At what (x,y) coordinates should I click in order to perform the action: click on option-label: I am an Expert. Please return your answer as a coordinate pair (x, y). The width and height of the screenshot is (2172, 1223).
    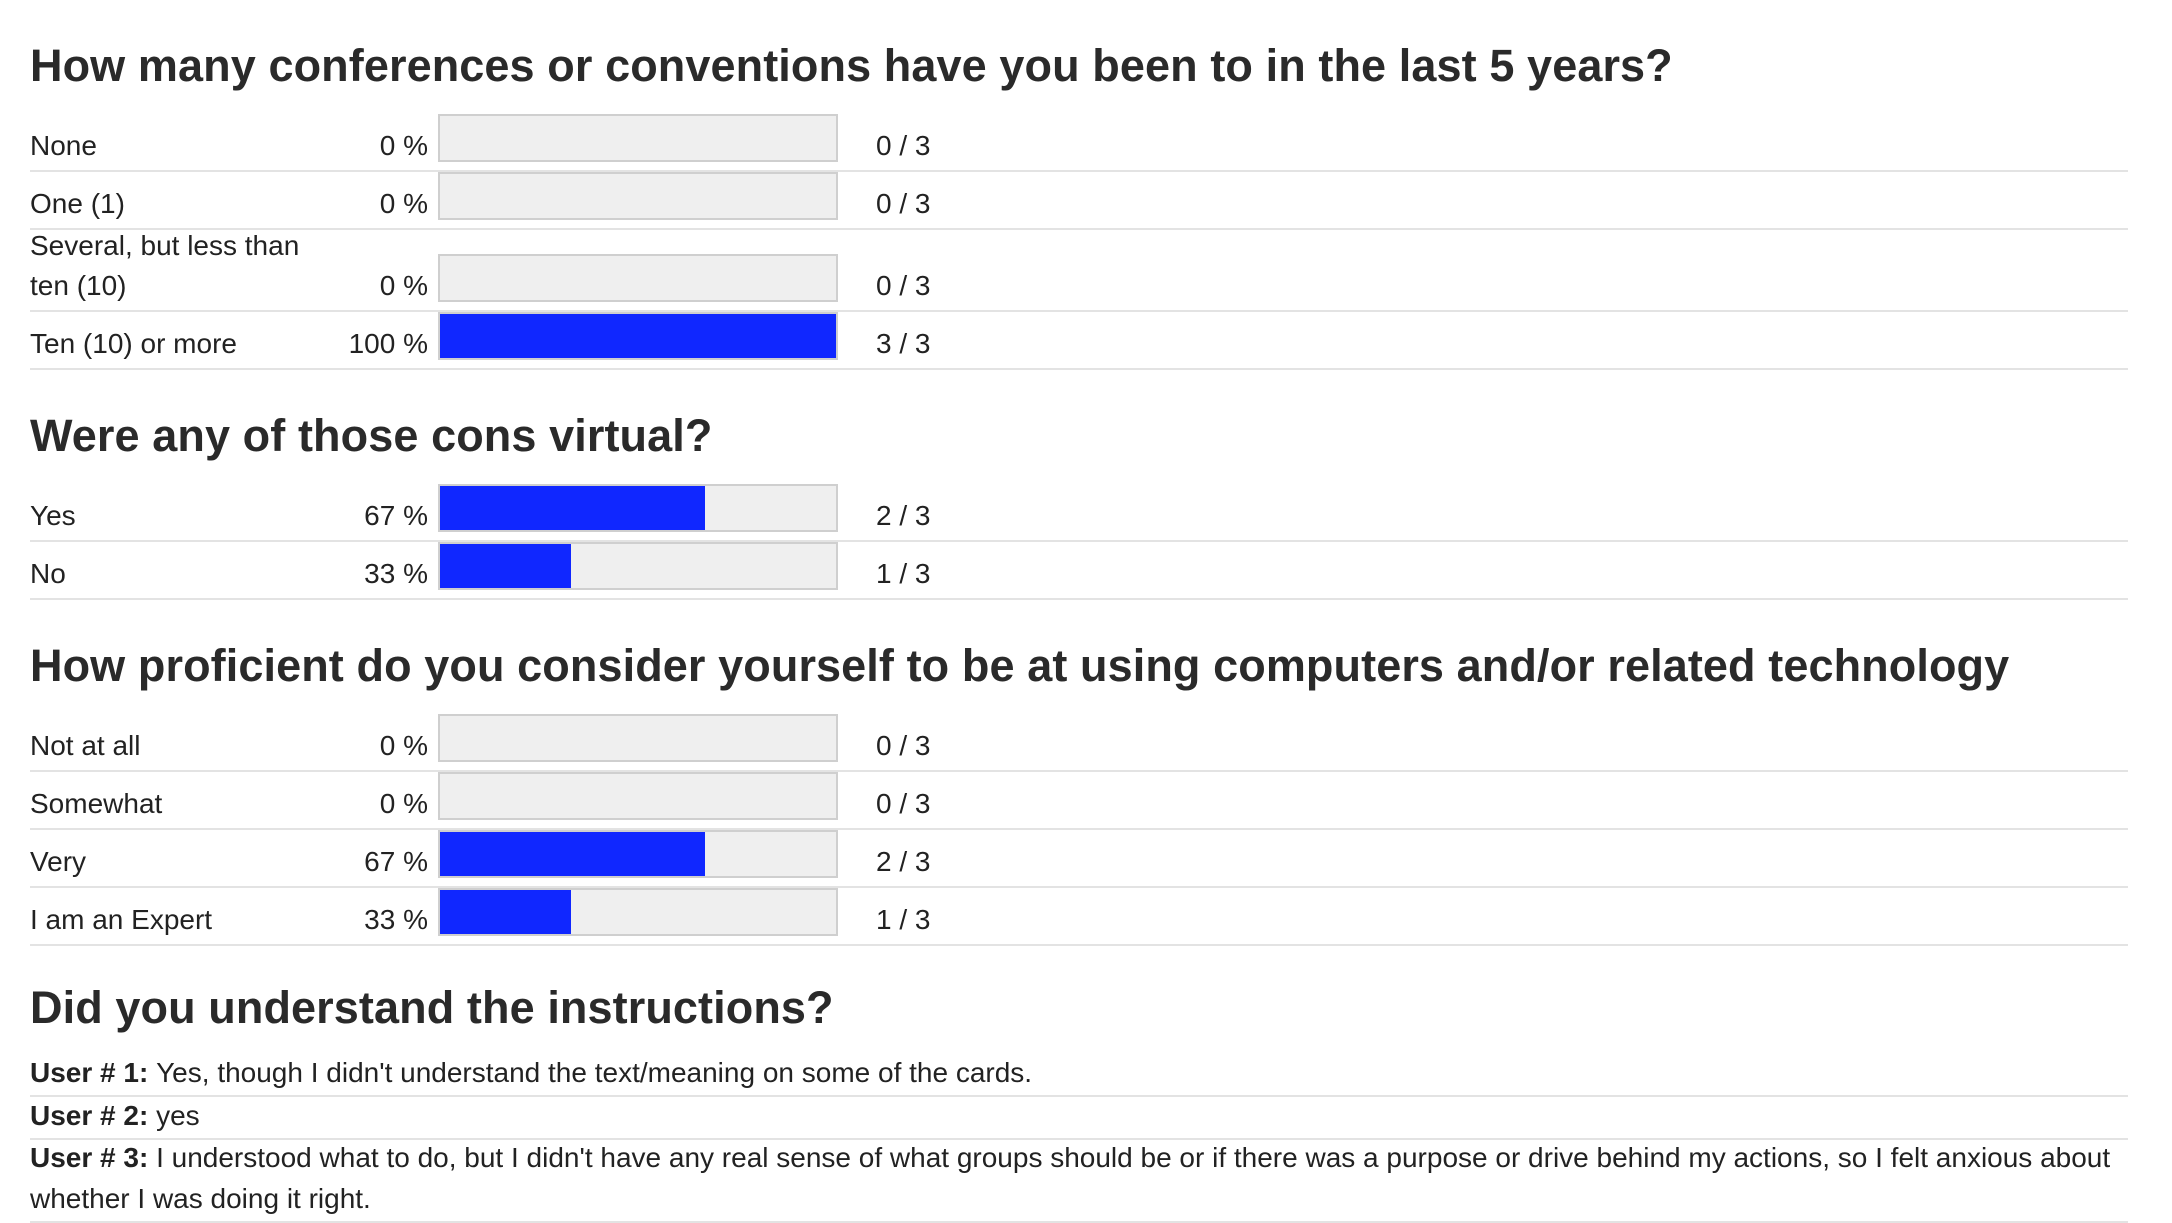
    Looking at the image, I should click on (121, 919).